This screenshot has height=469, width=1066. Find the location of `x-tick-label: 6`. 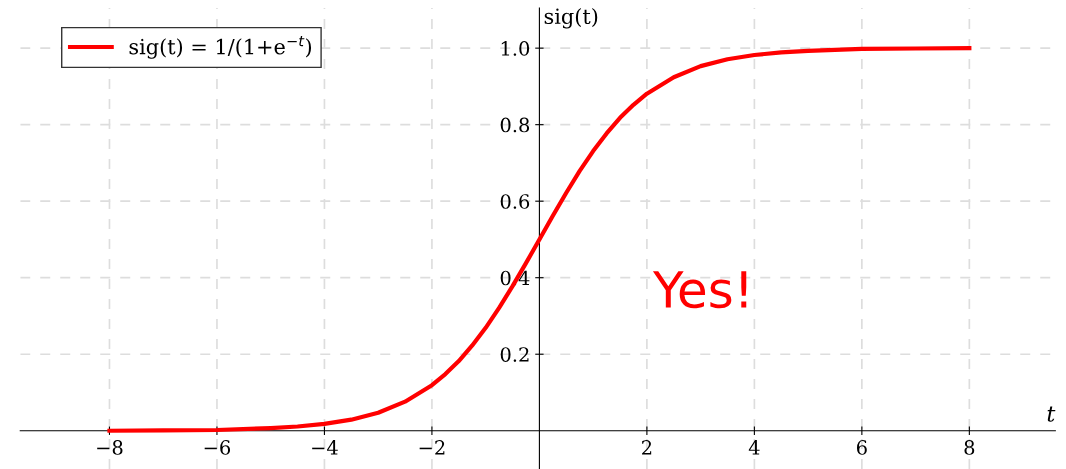

x-tick-label: 6 is located at coordinates (861, 447).